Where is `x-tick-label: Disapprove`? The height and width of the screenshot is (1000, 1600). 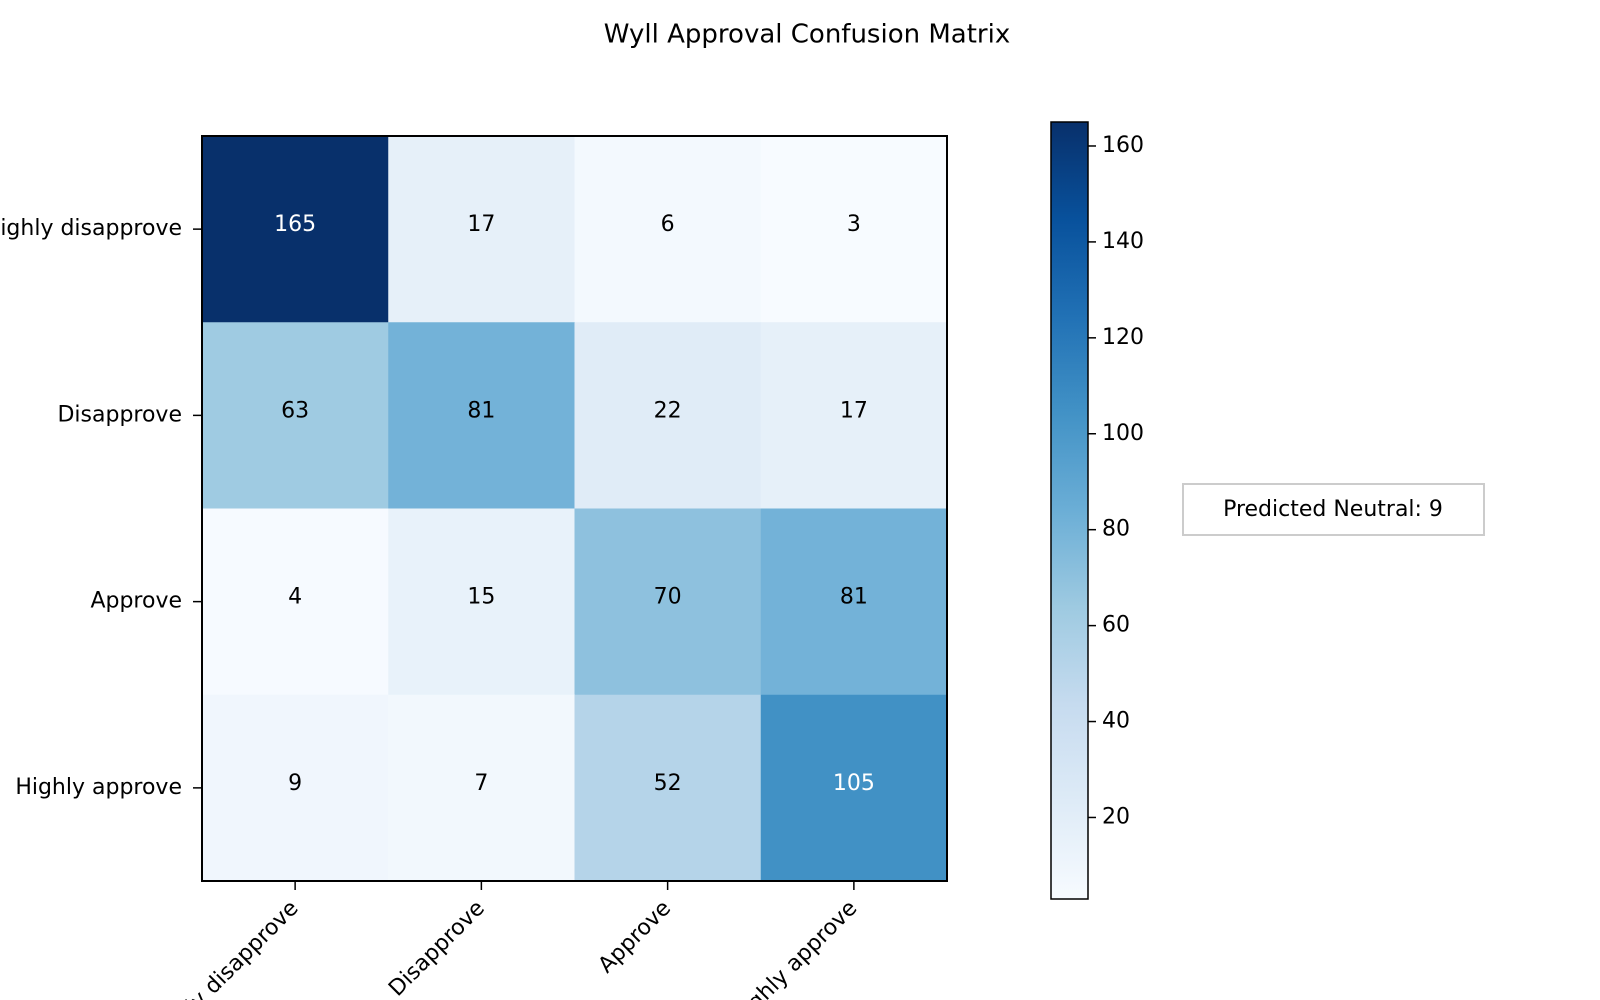
x-tick-label: Disapprove is located at coordinates (437, 948).